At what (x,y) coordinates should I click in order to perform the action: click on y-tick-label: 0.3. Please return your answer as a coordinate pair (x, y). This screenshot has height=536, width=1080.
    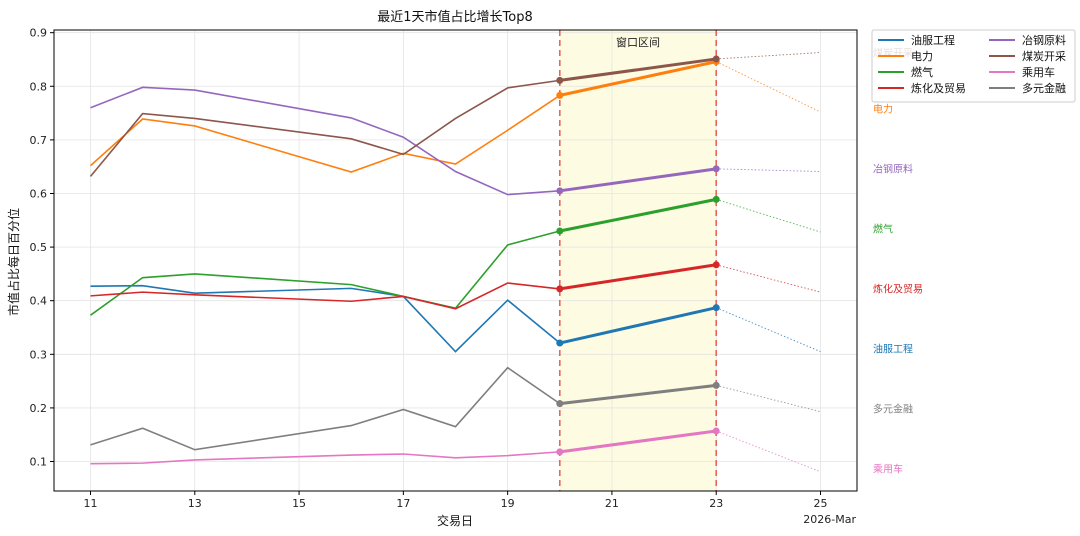
    Looking at the image, I should click on (39, 354).